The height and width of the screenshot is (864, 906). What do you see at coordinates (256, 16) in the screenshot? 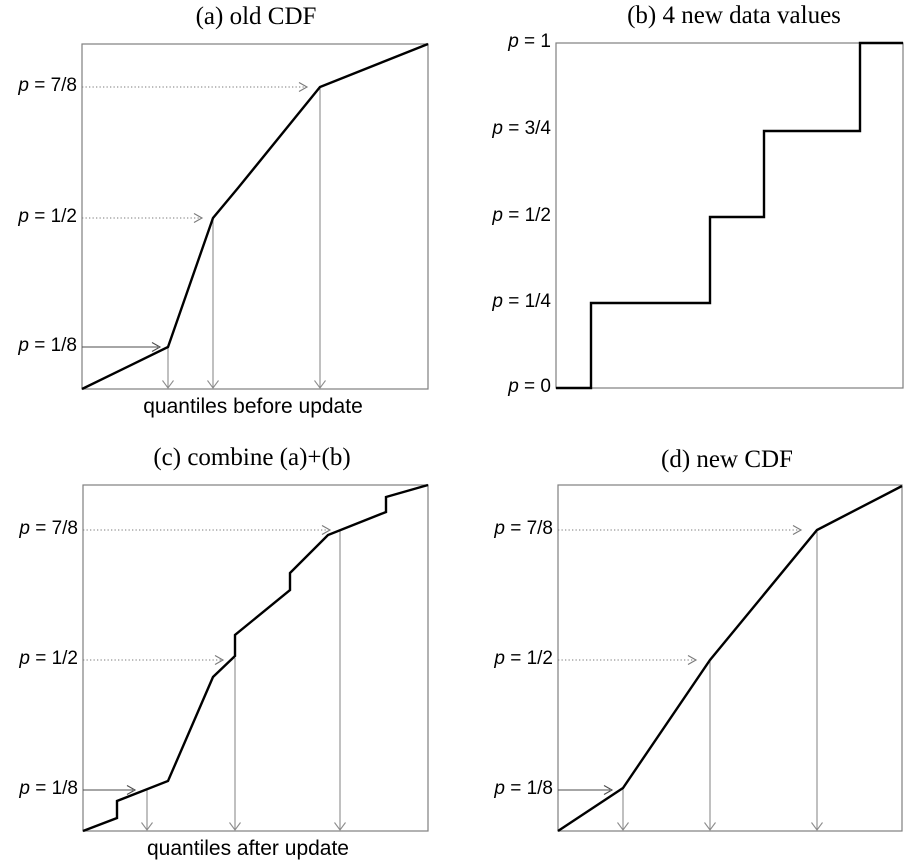
I see `panel-a-title: (a) old CDF` at bounding box center [256, 16].